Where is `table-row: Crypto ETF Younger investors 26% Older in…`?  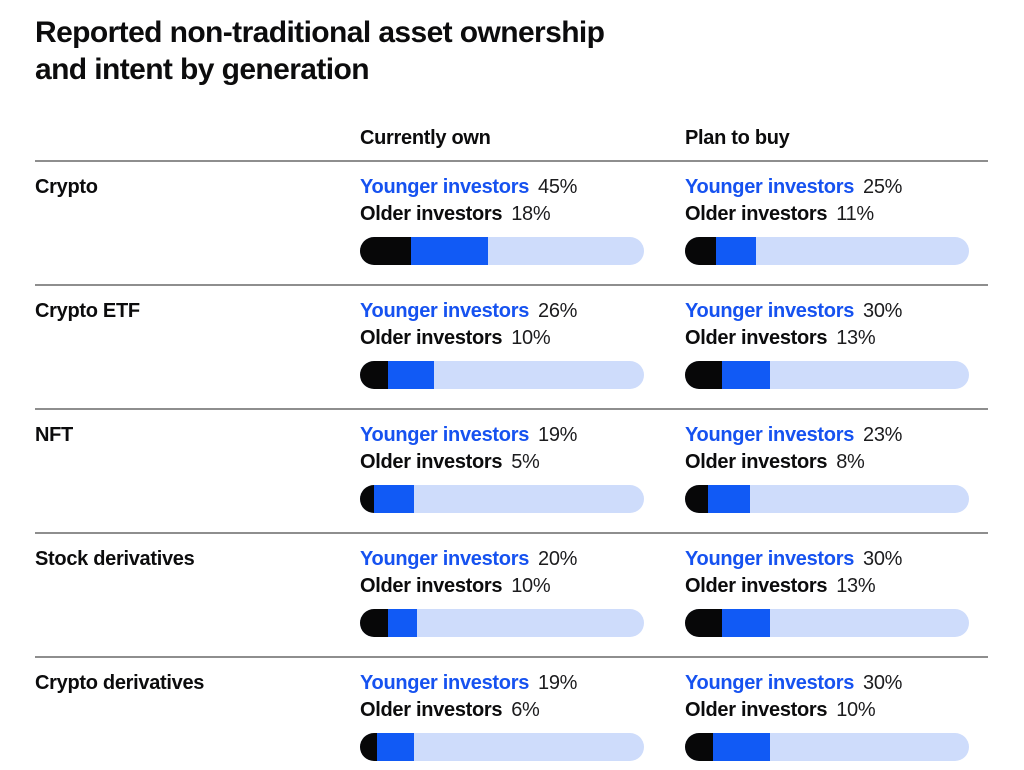 table-row: Crypto ETF Younger investors 26% Older in… is located at coordinates (511, 346).